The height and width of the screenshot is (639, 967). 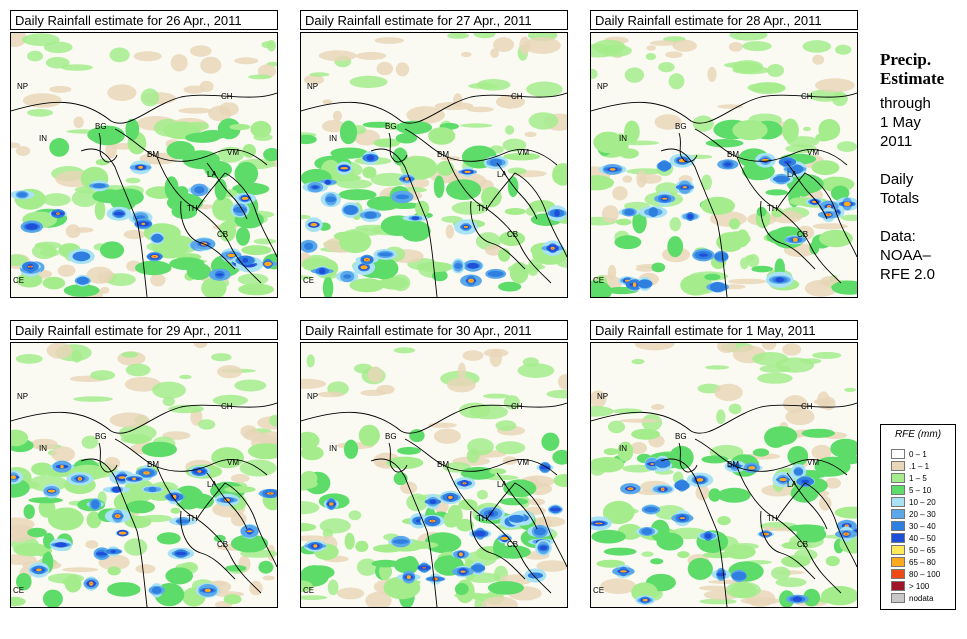 I want to click on legend-label: 30 – 40, so click(x=922, y=526).